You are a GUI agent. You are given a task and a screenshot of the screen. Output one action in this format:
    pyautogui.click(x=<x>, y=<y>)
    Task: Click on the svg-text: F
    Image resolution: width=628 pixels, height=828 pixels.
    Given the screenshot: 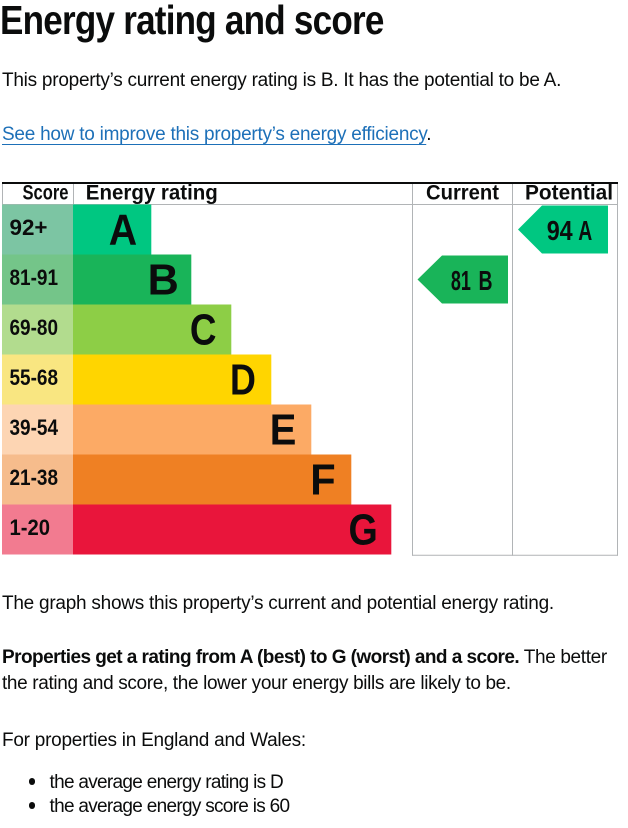 What is the action you would take?
    pyautogui.click(x=322, y=481)
    